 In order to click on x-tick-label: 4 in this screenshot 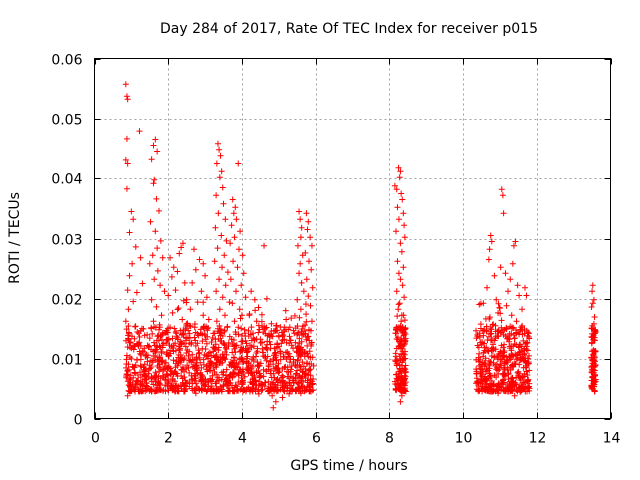, I will do `click(242, 439)`.